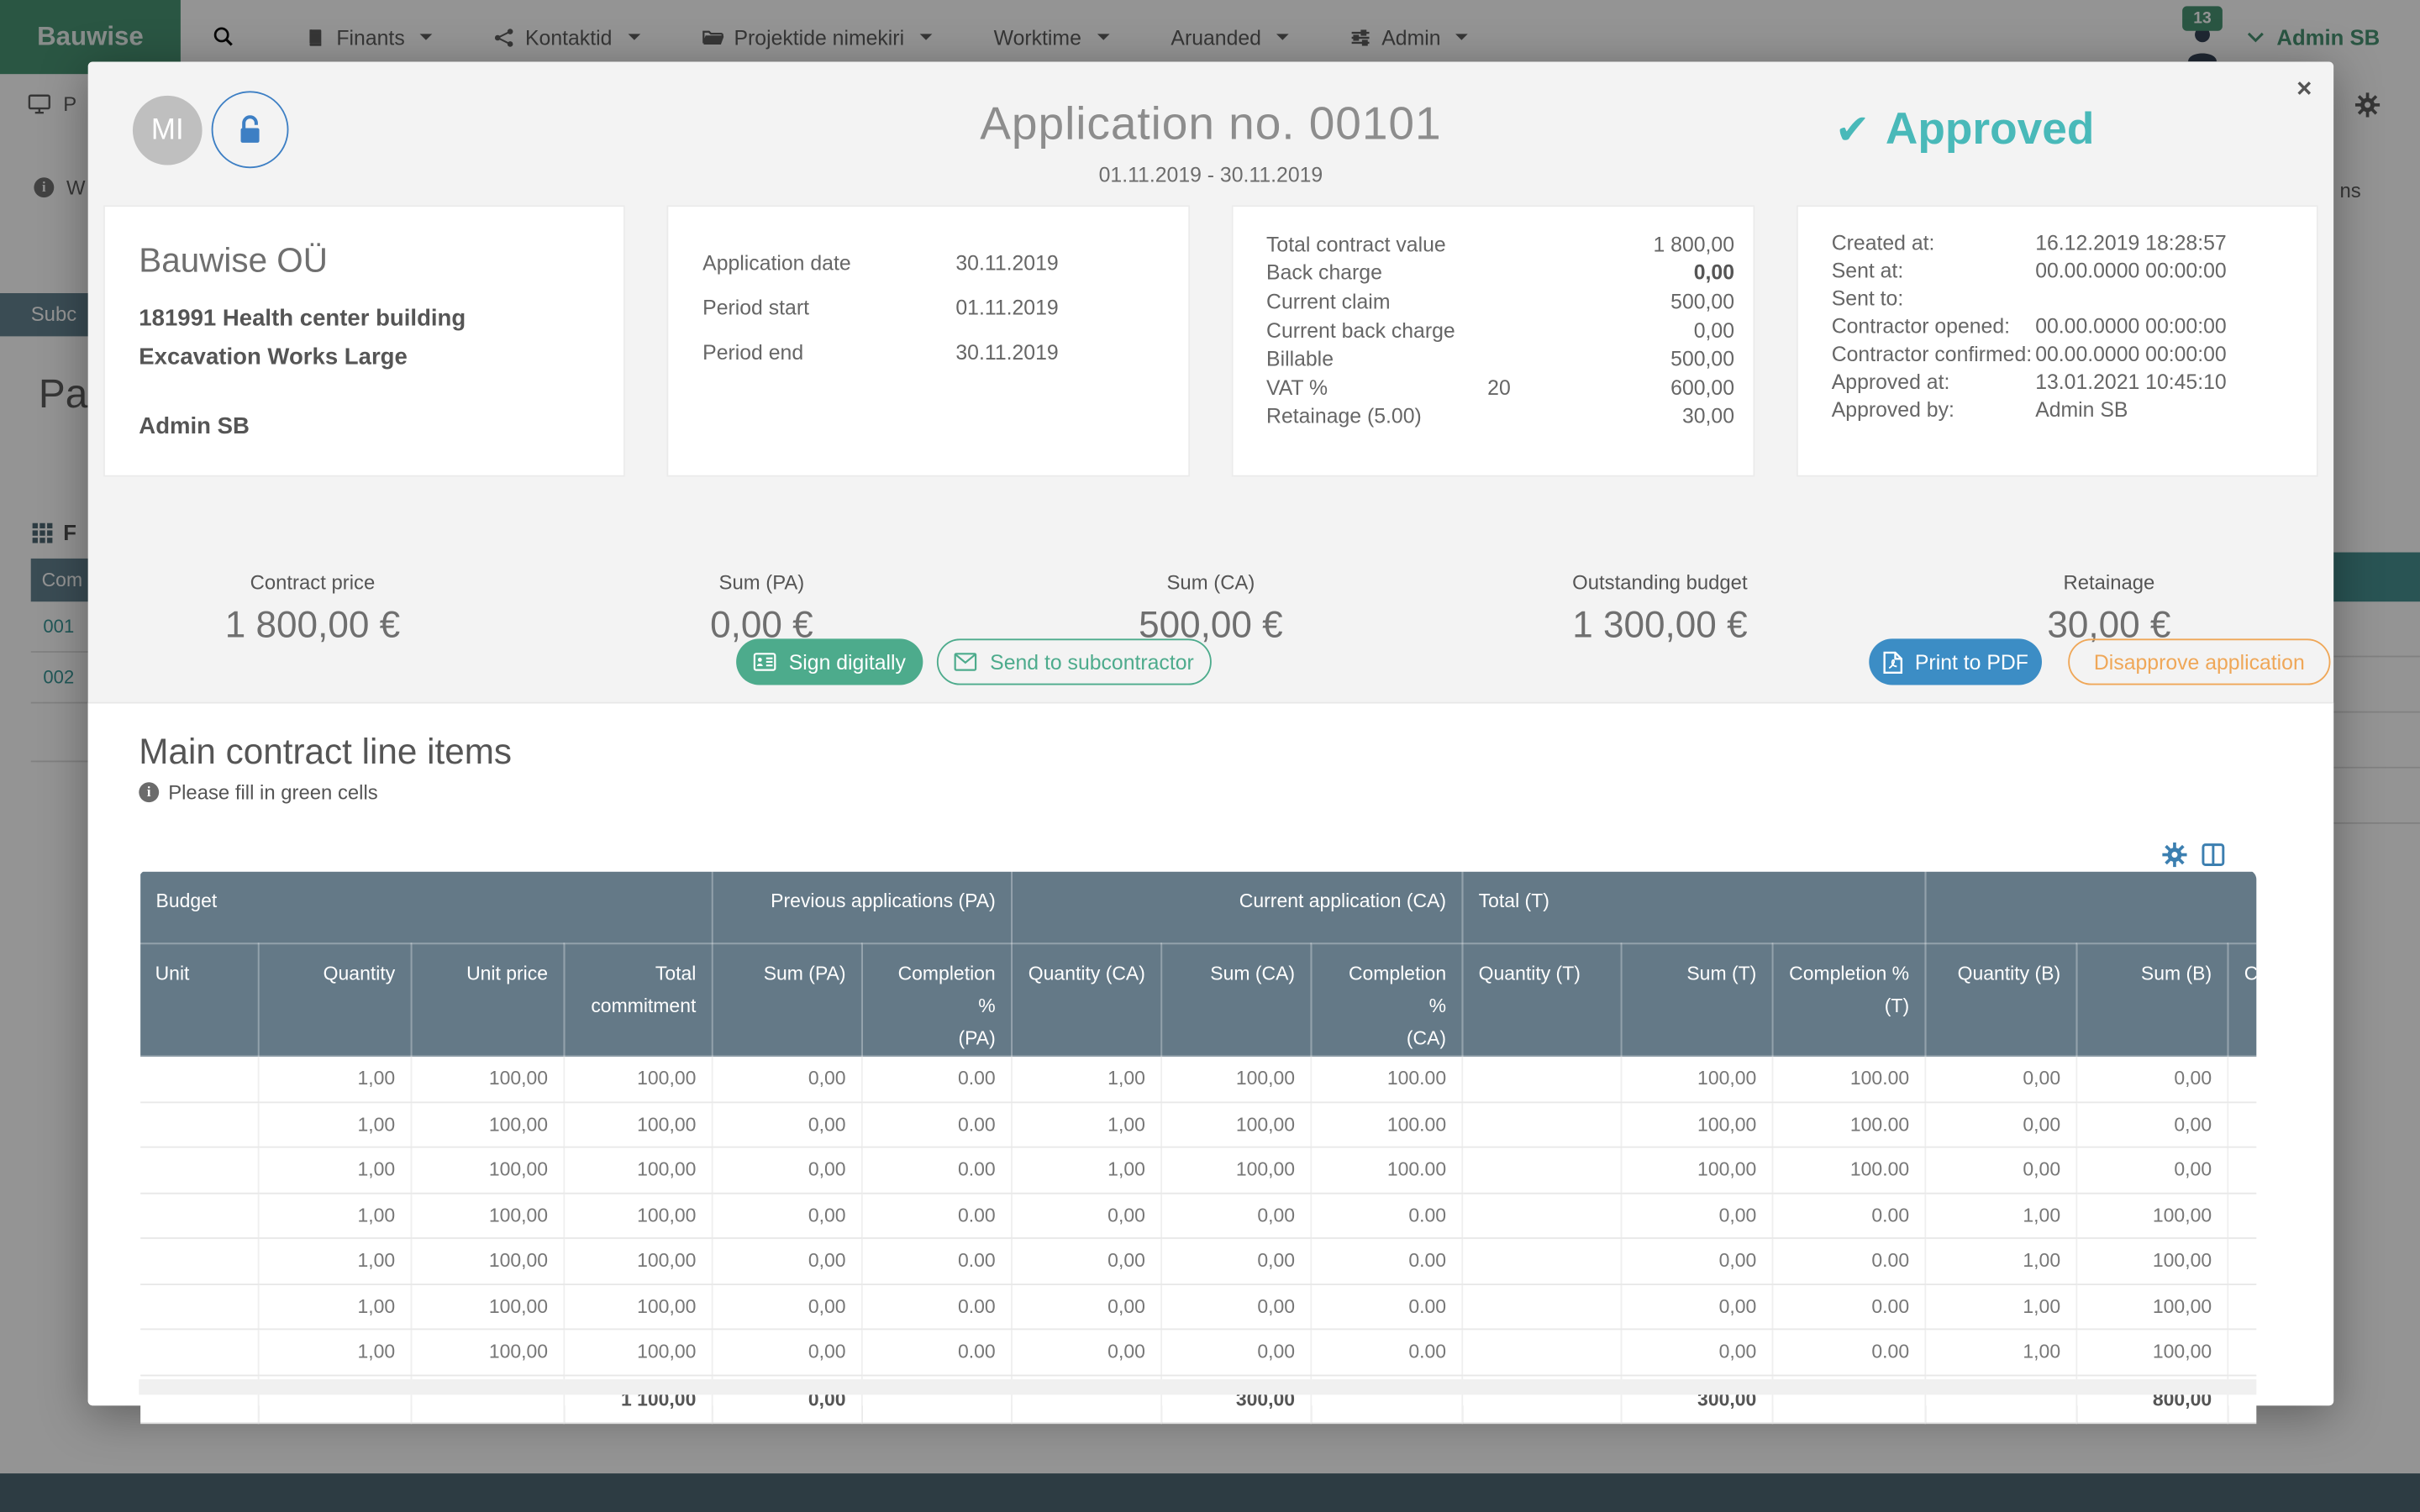  What do you see at coordinates (829, 661) in the screenshot?
I see `sign-digitally-button: Sign digitally` at bounding box center [829, 661].